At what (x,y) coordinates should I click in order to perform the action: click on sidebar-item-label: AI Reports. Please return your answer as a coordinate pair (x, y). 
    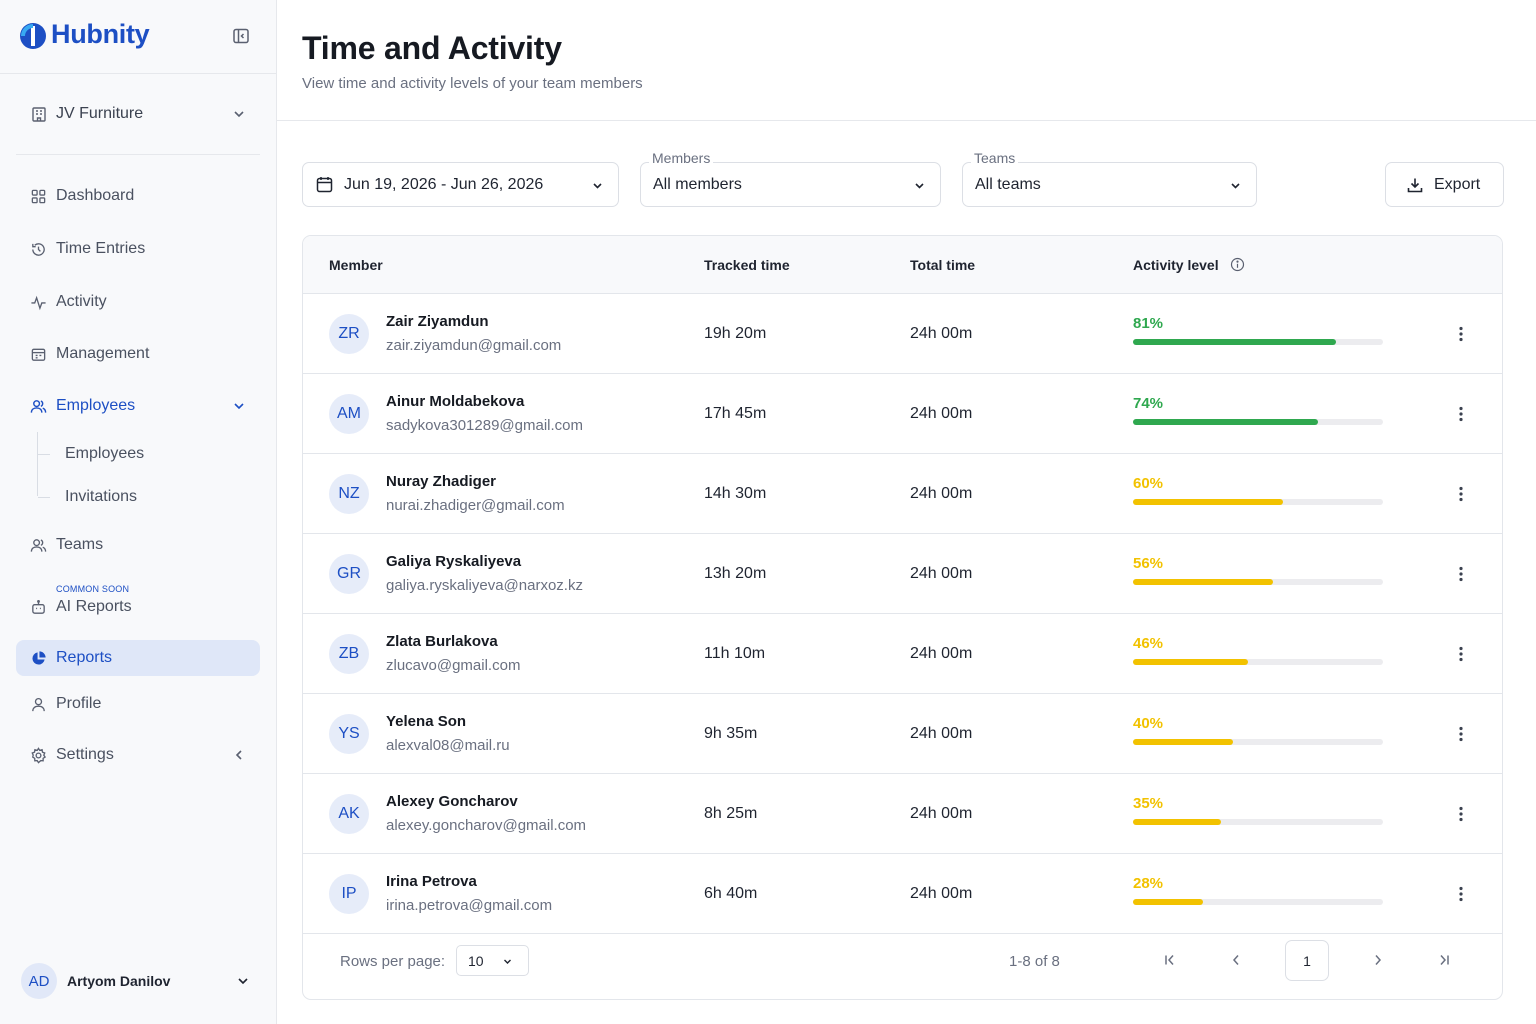
    Looking at the image, I should click on (94, 606).